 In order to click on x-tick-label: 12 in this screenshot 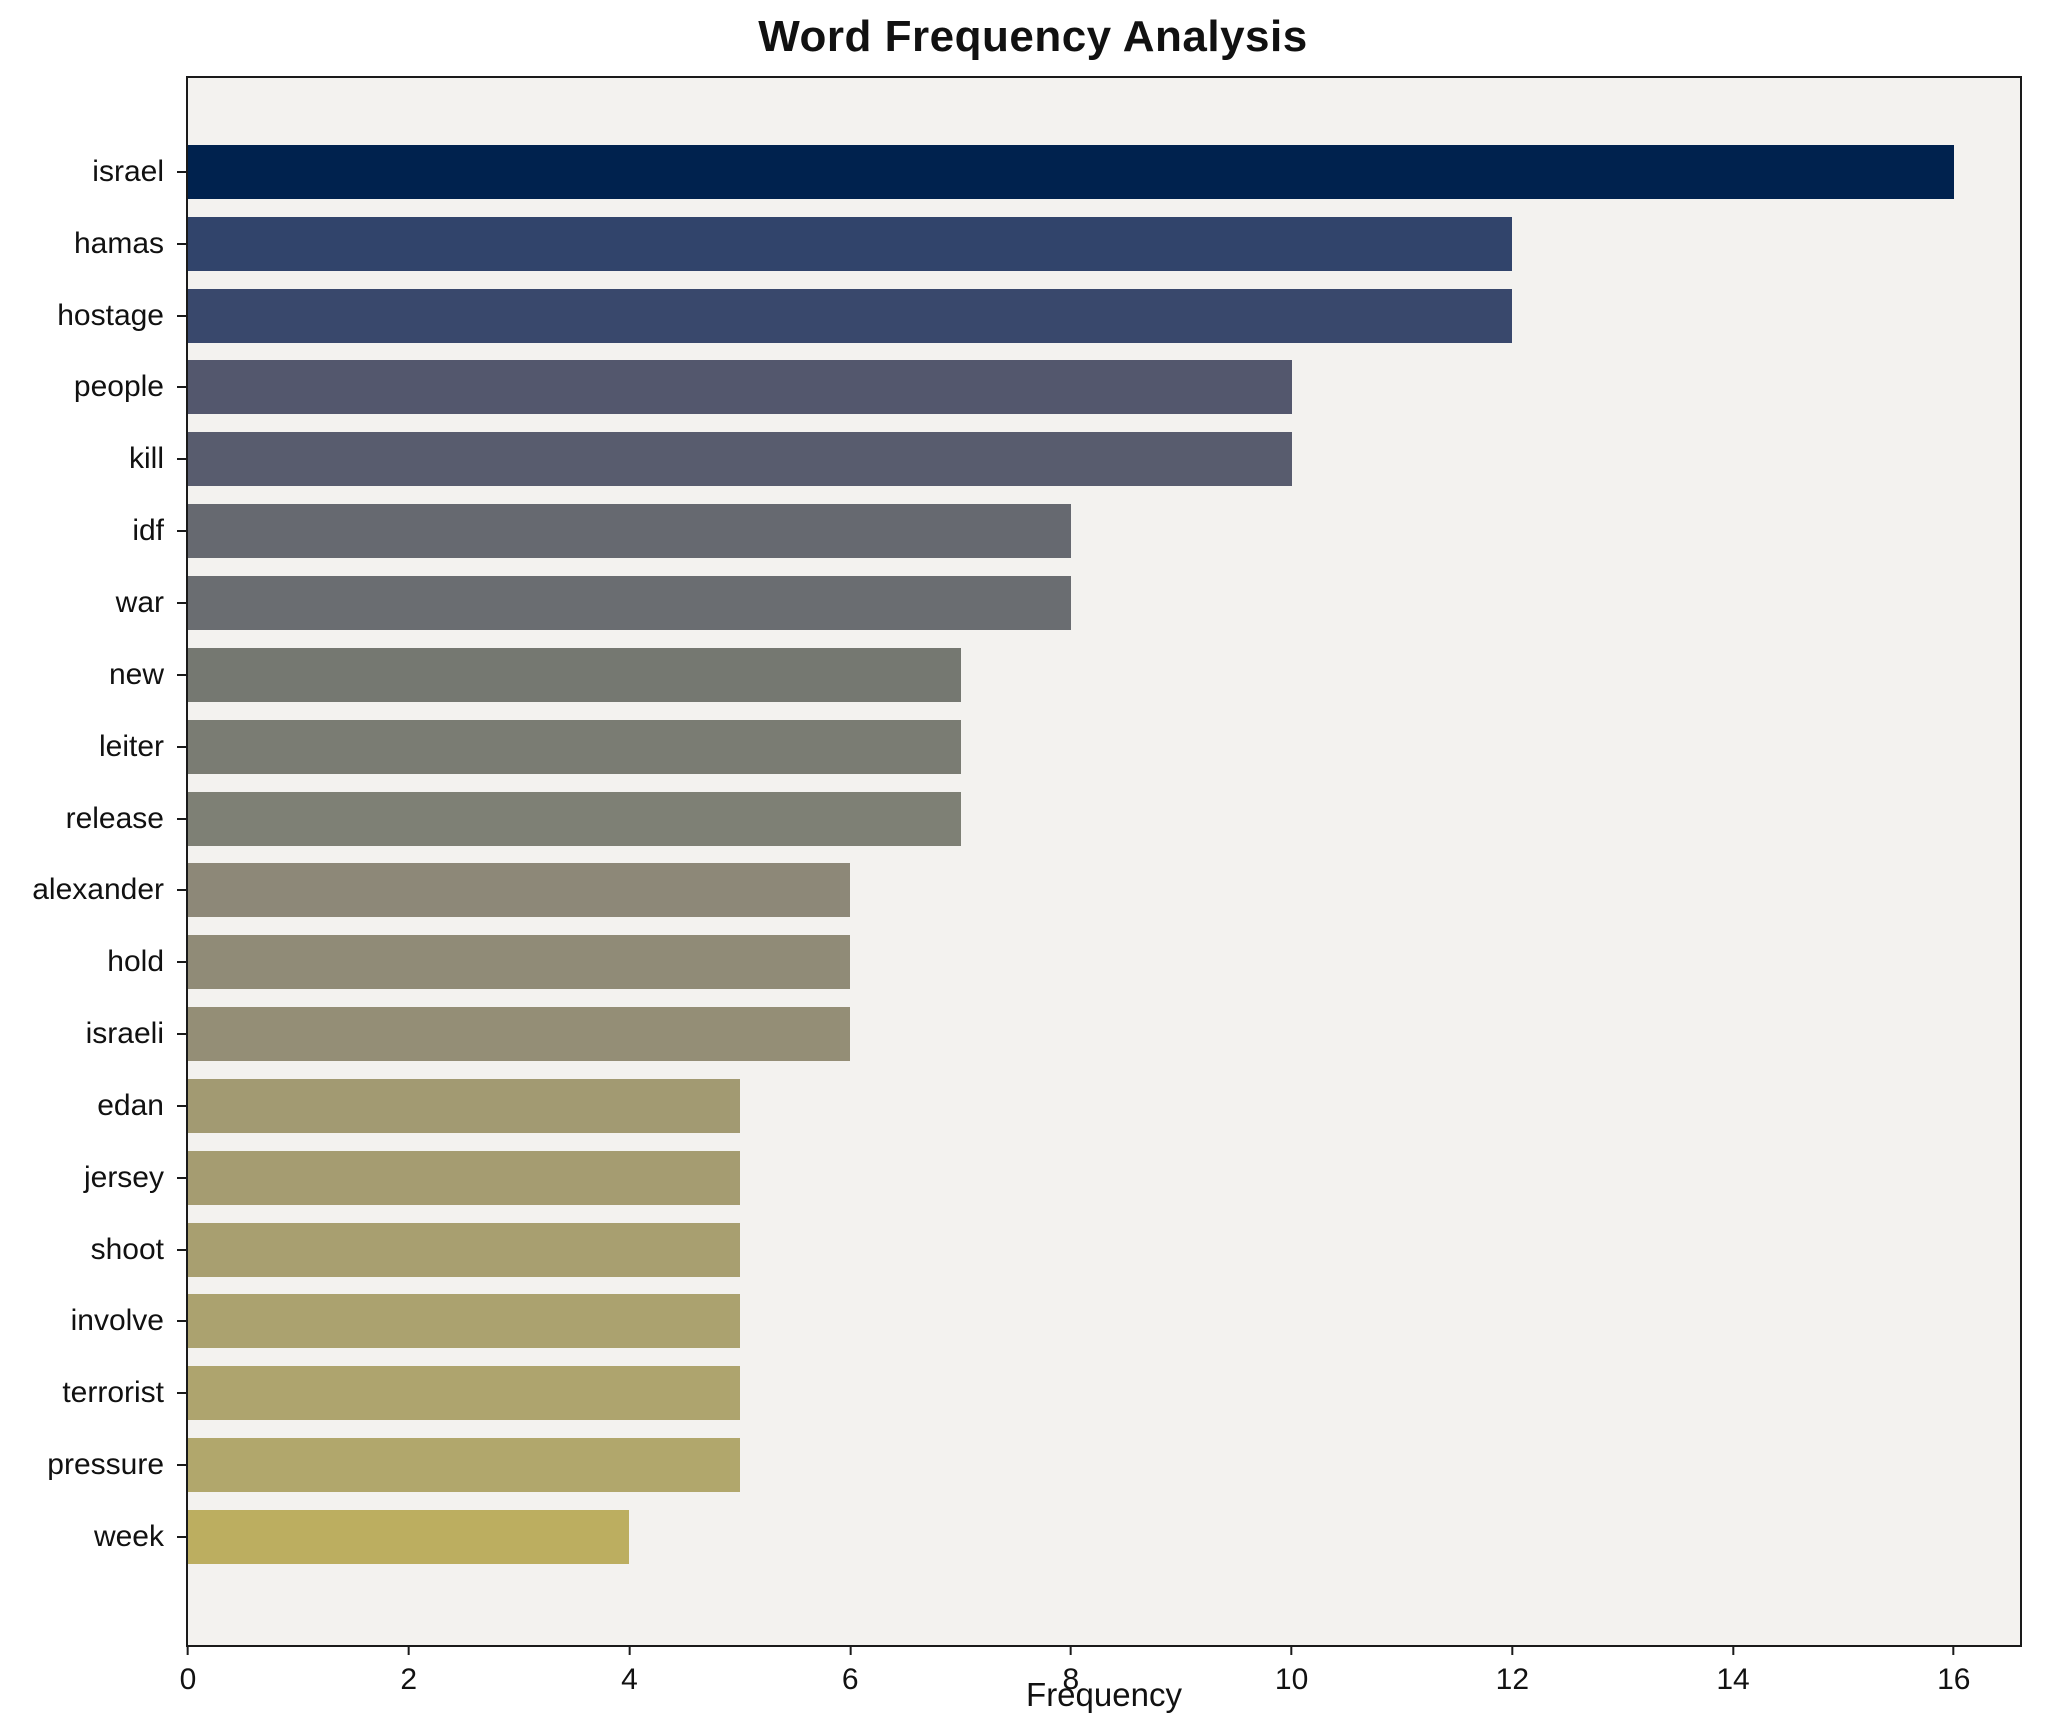, I will do `click(1512, 1679)`.